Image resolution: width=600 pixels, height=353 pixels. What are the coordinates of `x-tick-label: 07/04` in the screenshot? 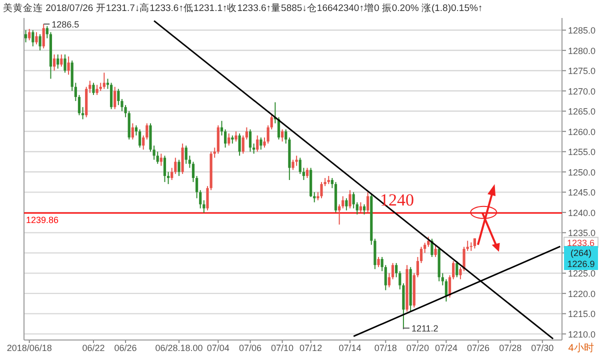 It's located at (218, 348).